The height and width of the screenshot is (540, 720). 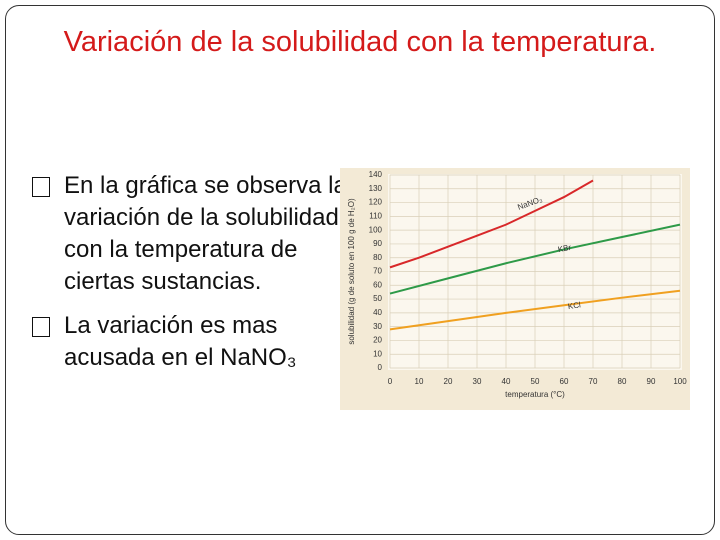 I want to click on y-tick-label: 80, so click(x=377, y=257).